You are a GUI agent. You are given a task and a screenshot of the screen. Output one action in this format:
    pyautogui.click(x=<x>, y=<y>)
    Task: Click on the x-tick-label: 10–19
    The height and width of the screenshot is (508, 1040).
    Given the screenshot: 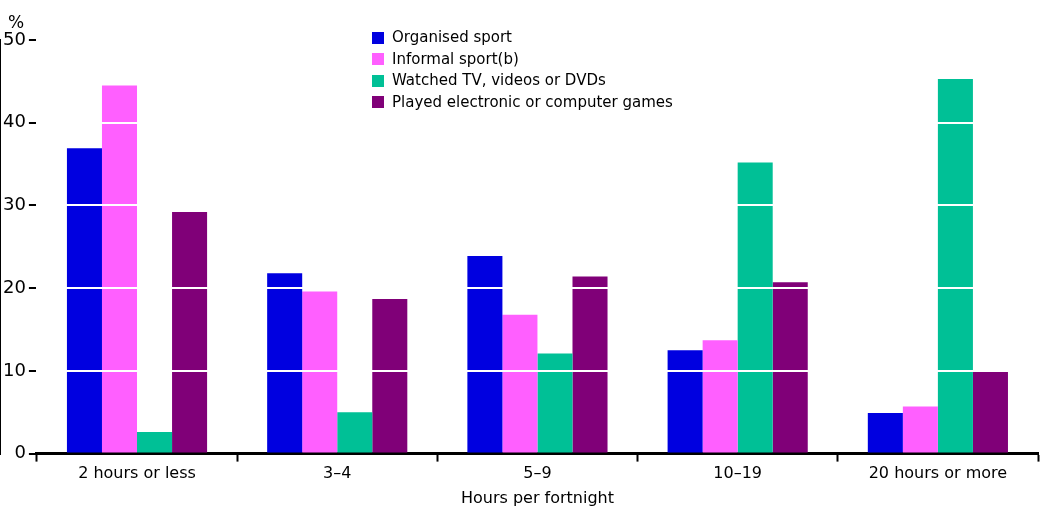 What is the action you would take?
    pyautogui.click(x=738, y=473)
    